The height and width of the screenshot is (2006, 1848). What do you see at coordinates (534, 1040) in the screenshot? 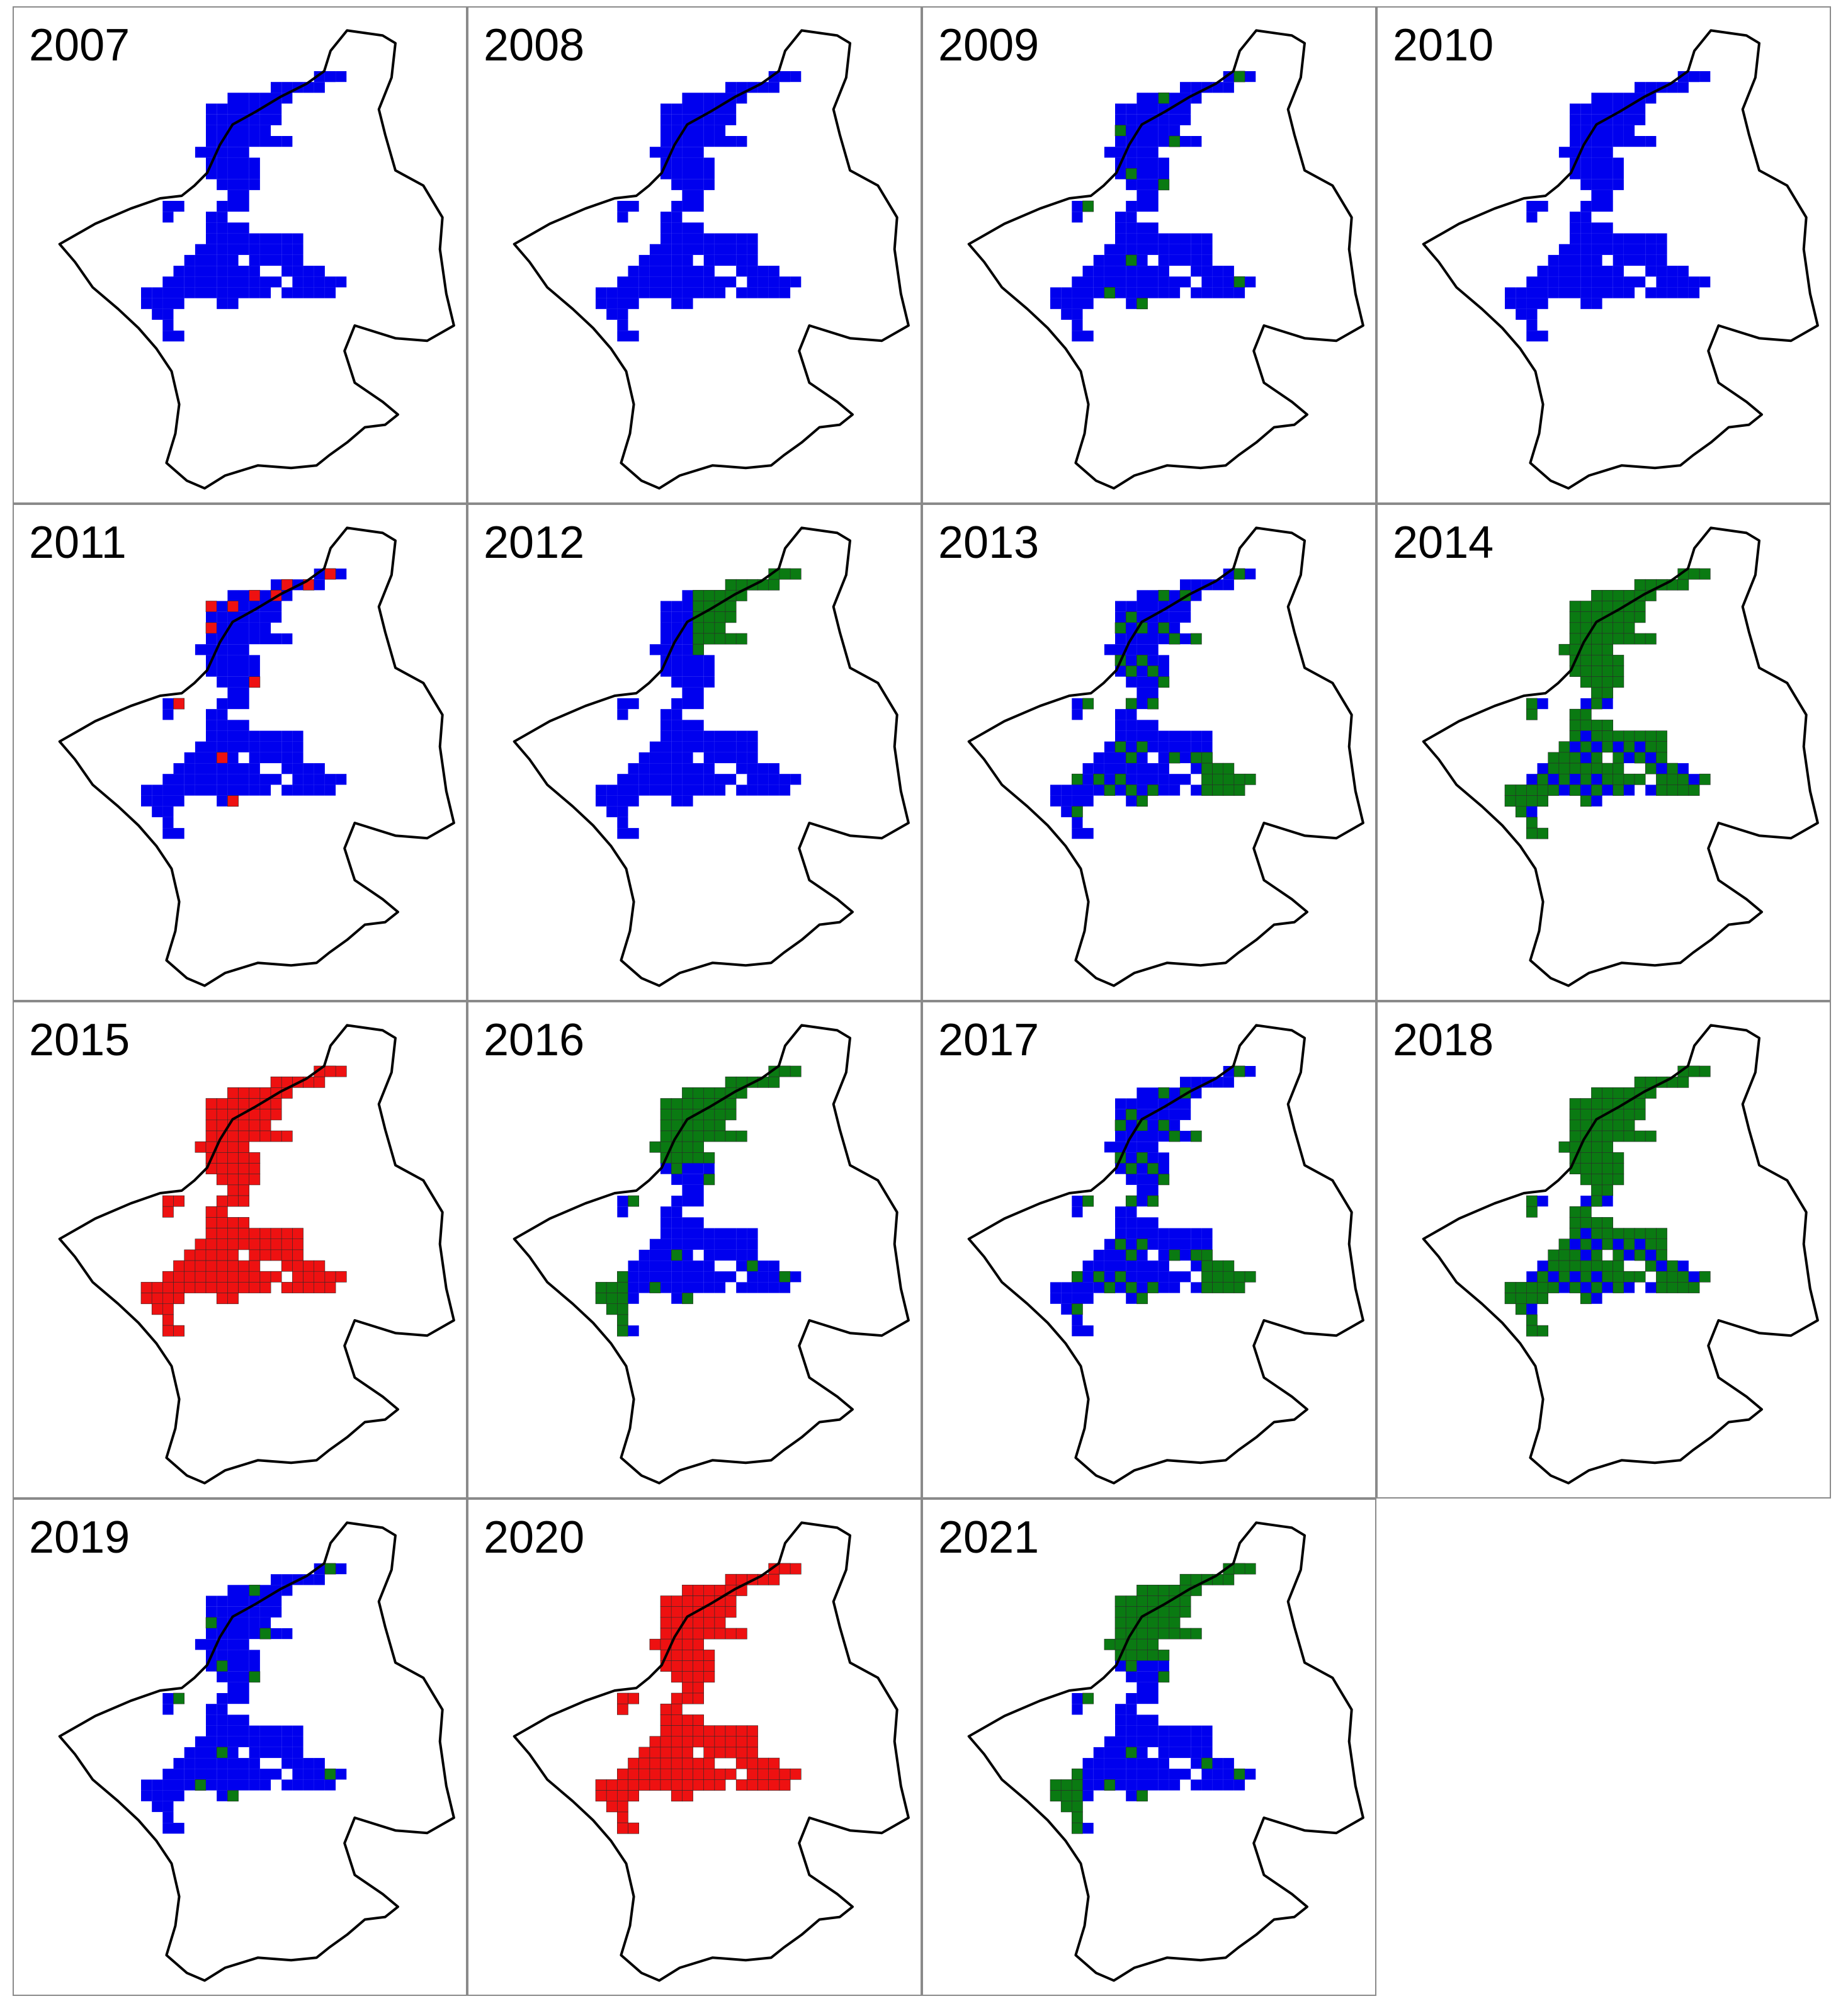
I see `year-label: 2016` at bounding box center [534, 1040].